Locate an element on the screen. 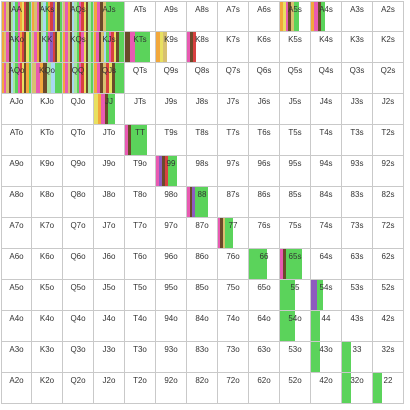 Image resolution: width=410 pixels, height=410 pixels. hand-cell-43s: 43s is located at coordinates (357, 326).